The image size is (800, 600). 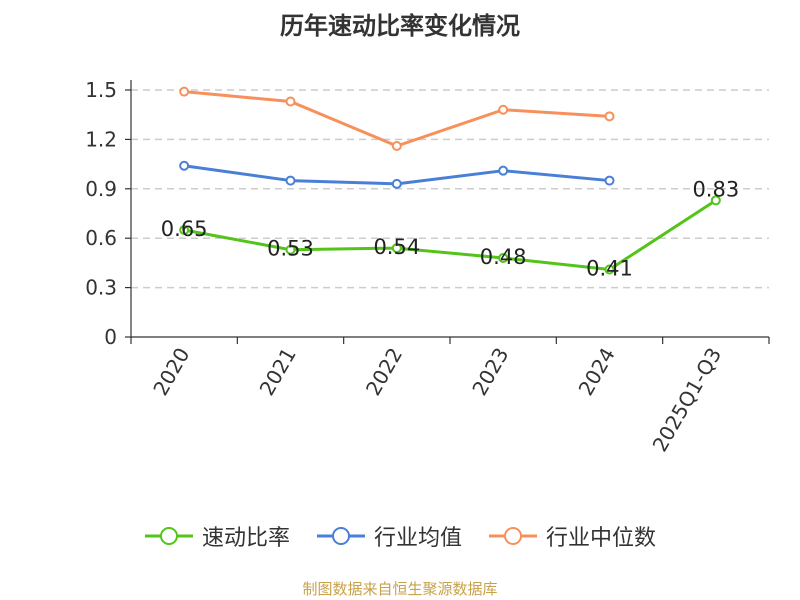 I want to click on legend-label: 速动比率, so click(x=245, y=538).